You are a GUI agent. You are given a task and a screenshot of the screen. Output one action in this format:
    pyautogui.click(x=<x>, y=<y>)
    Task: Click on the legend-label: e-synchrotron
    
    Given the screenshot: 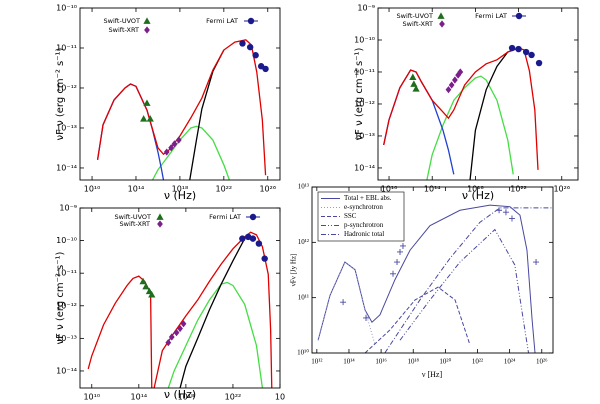 What is the action you would take?
    pyautogui.click(x=363, y=207)
    